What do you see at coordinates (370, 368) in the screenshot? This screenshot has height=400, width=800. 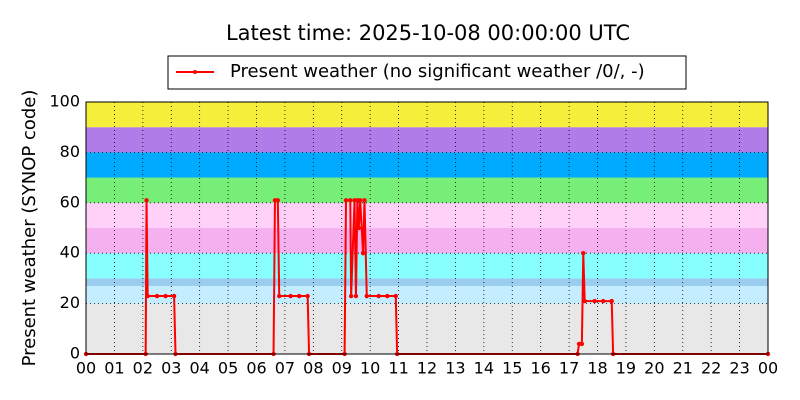 I see `x-tick-label: 10` at bounding box center [370, 368].